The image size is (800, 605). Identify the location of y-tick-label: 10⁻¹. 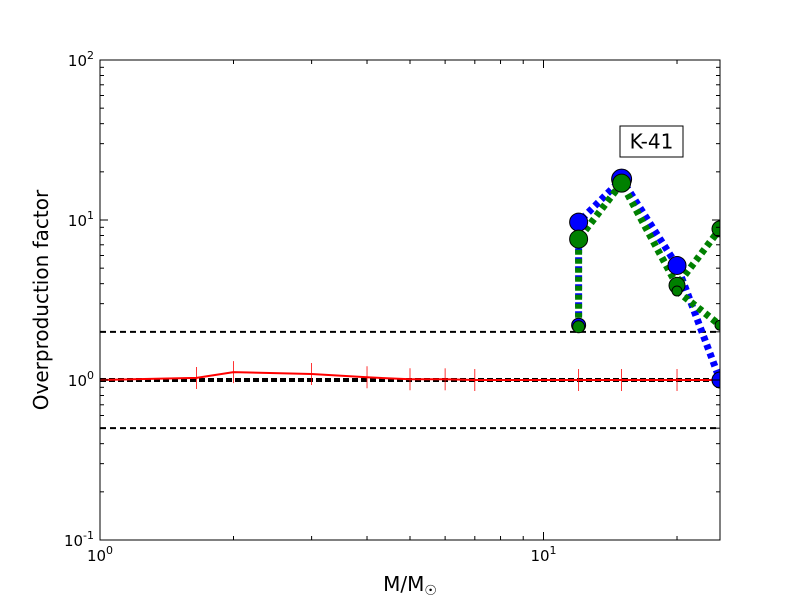
(79, 539).